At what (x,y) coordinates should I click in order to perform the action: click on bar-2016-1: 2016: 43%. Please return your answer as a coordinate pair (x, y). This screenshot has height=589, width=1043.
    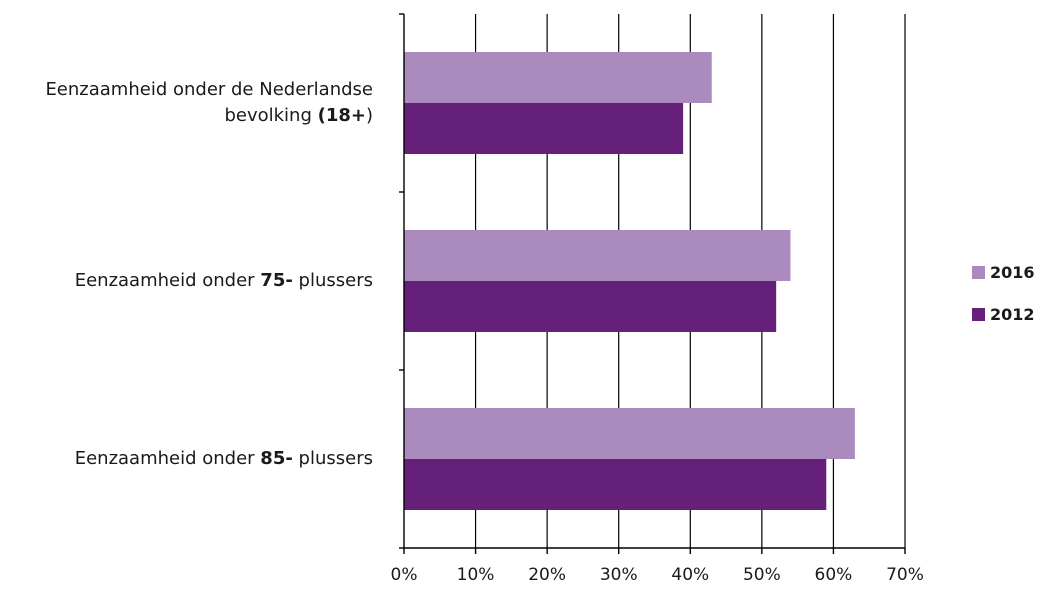
    Looking at the image, I should click on (558, 77).